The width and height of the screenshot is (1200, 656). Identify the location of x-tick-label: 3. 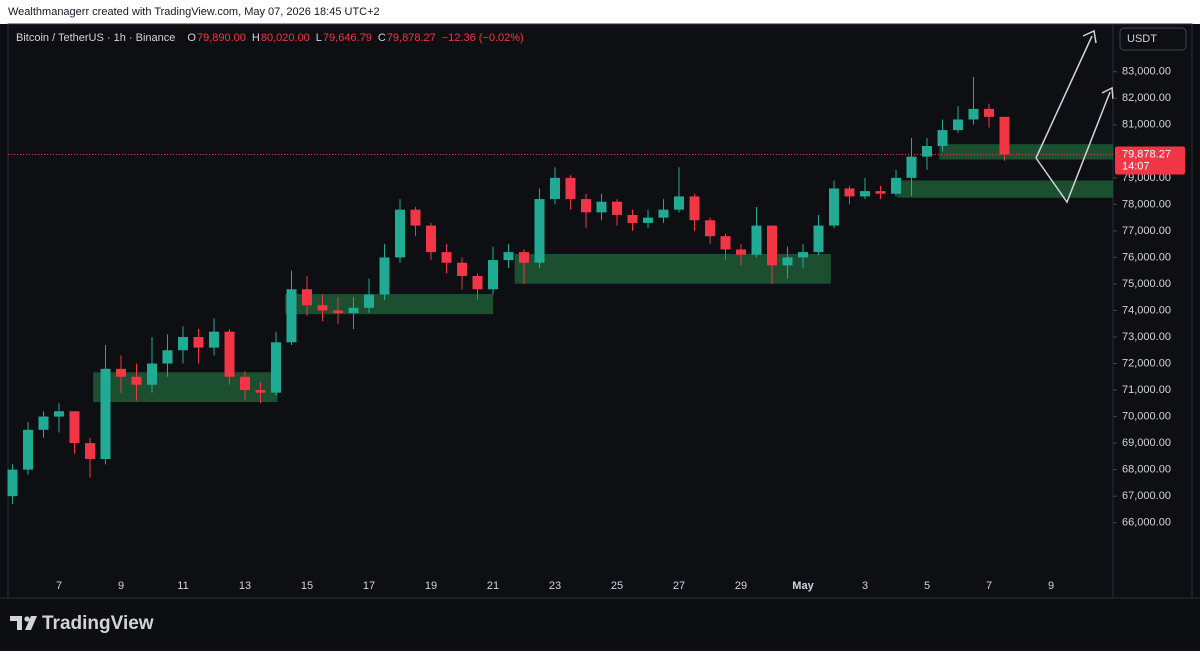
(865, 586).